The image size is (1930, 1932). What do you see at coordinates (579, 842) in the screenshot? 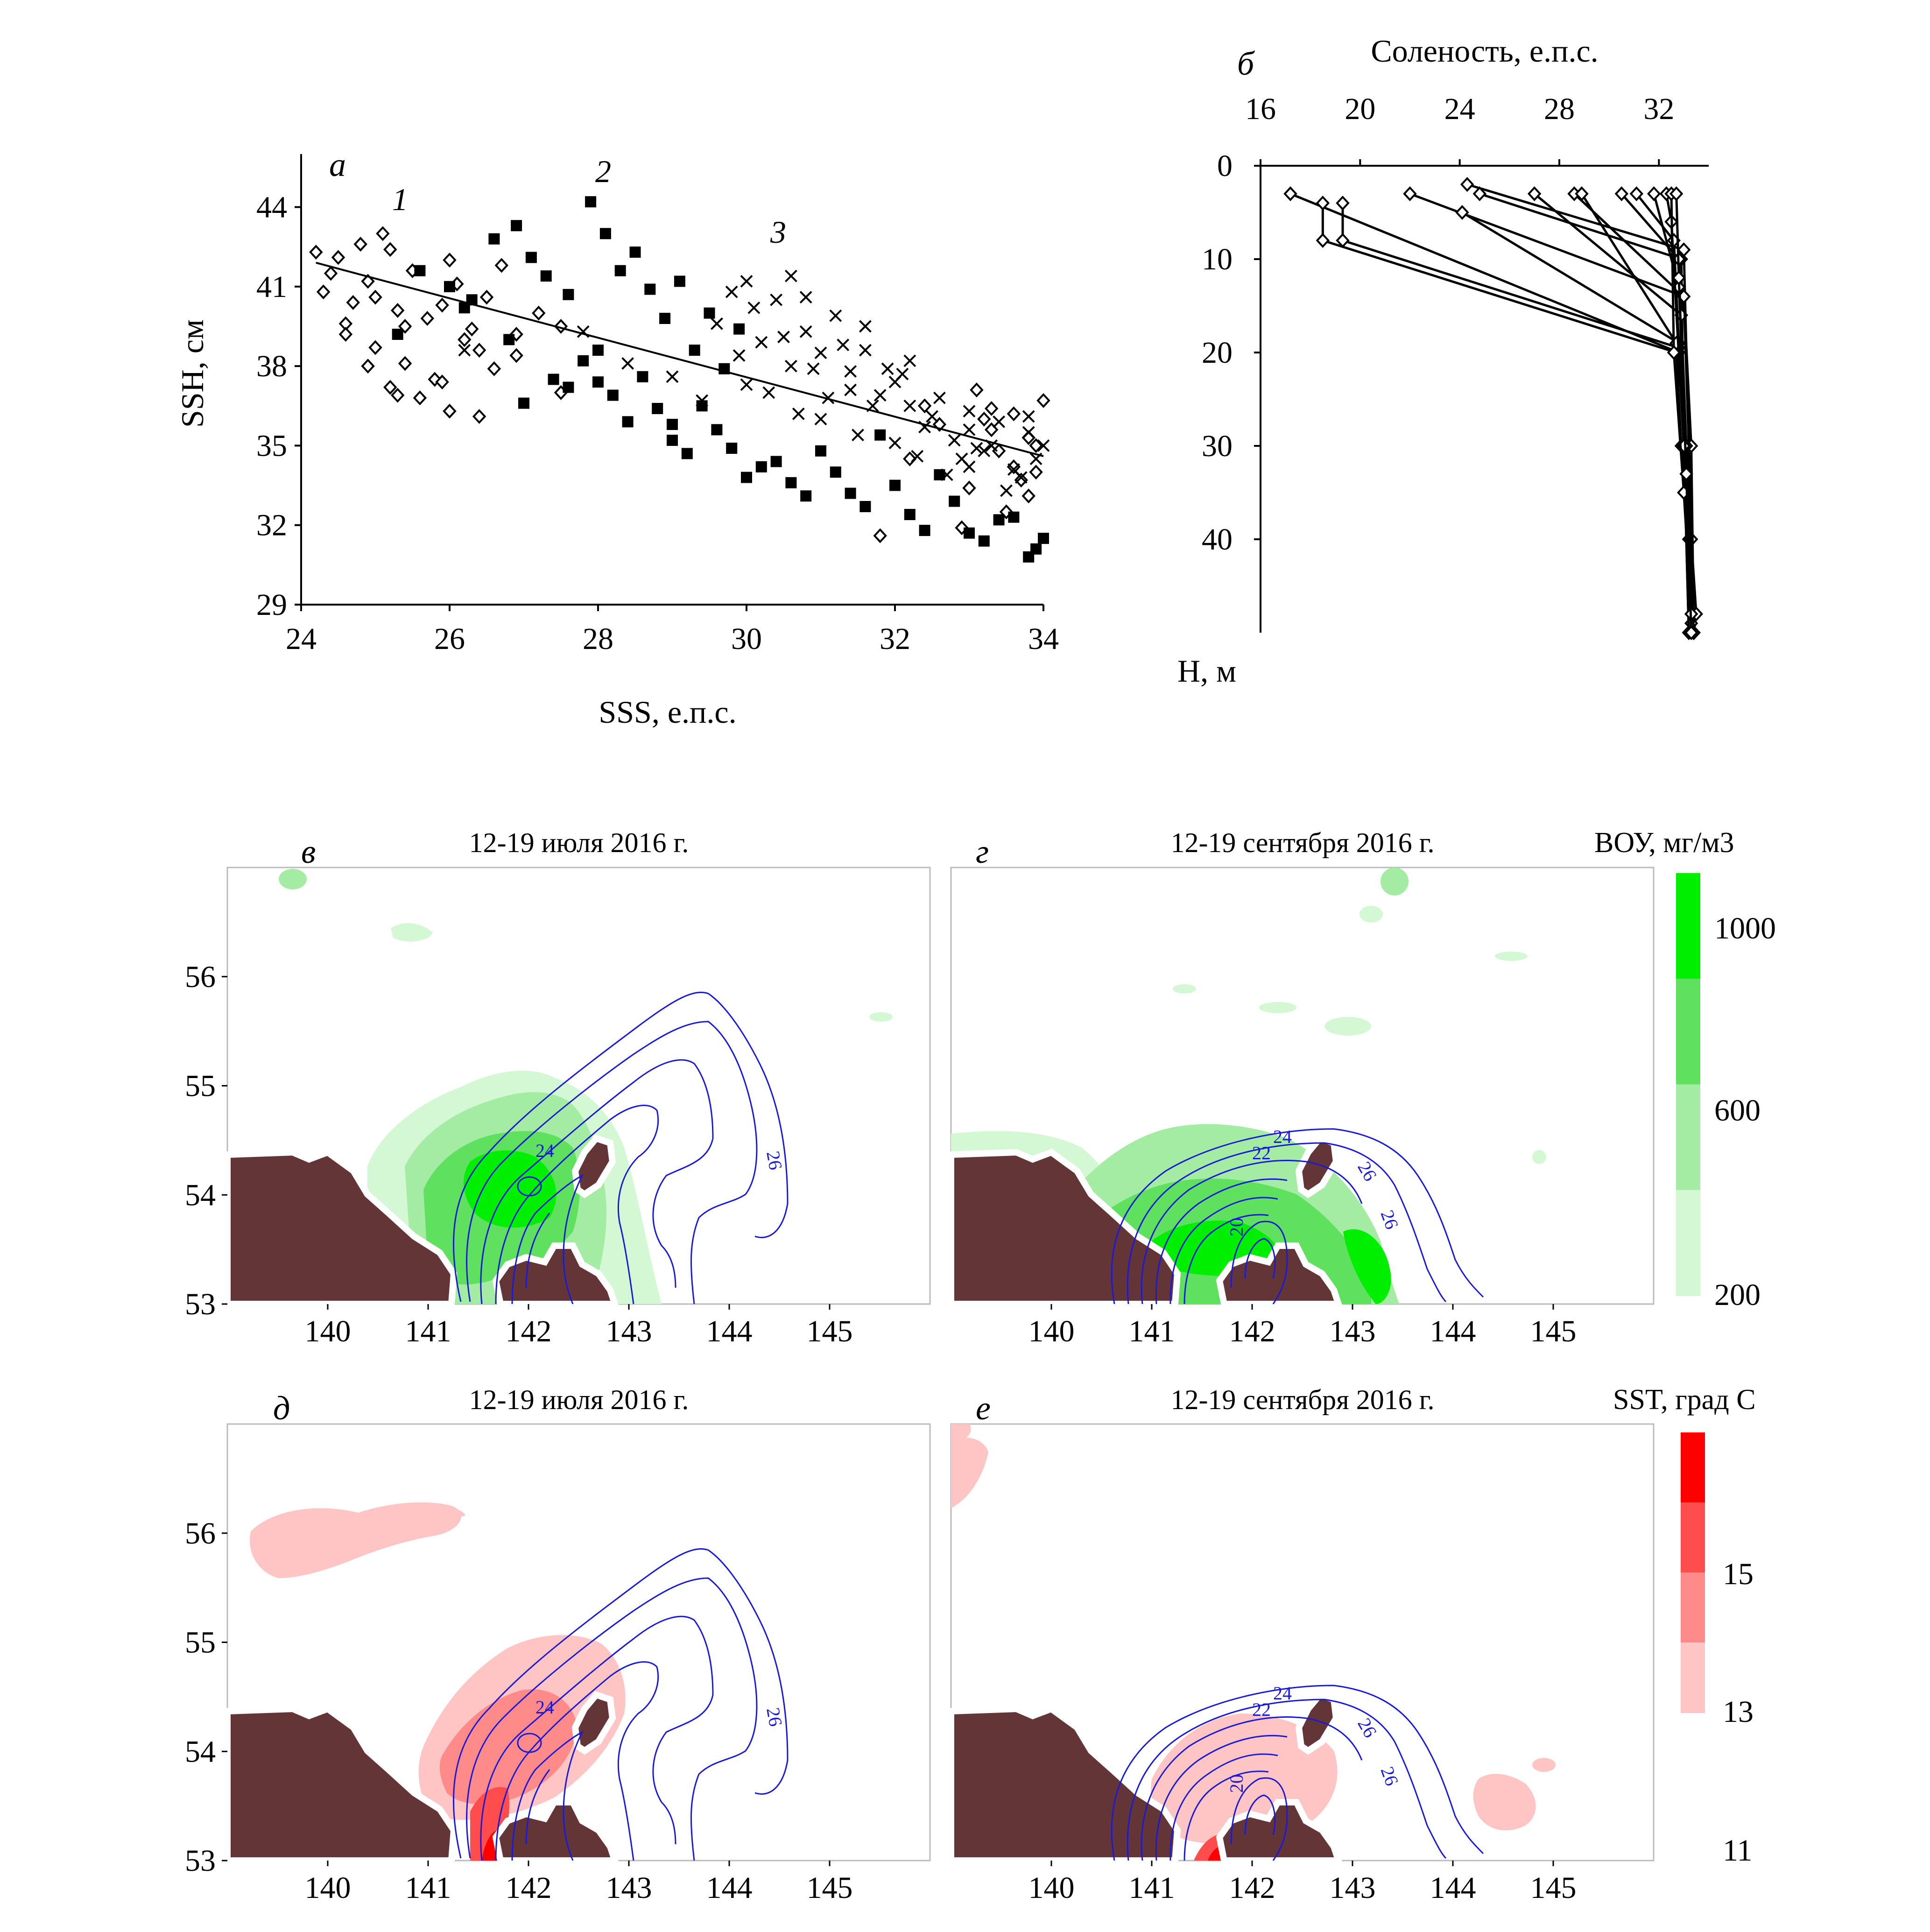
I see `panel-title-v: 12-19 июля 2016 г.` at bounding box center [579, 842].